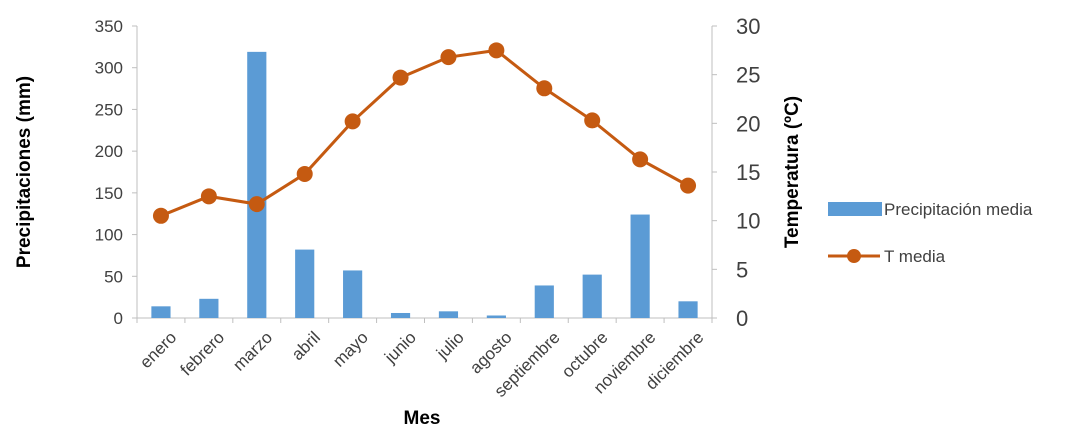 The image size is (1080, 425). Describe the element at coordinates (748, 26) in the screenshot. I see `right-tick-label: 30` at that location.